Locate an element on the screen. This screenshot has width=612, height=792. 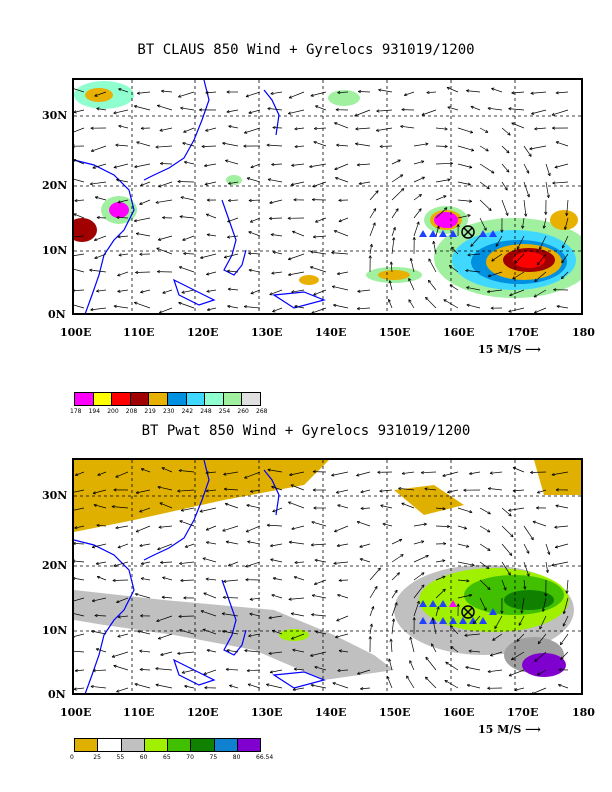
legend-tick-label: 194 is located at coordinates (94, 411).